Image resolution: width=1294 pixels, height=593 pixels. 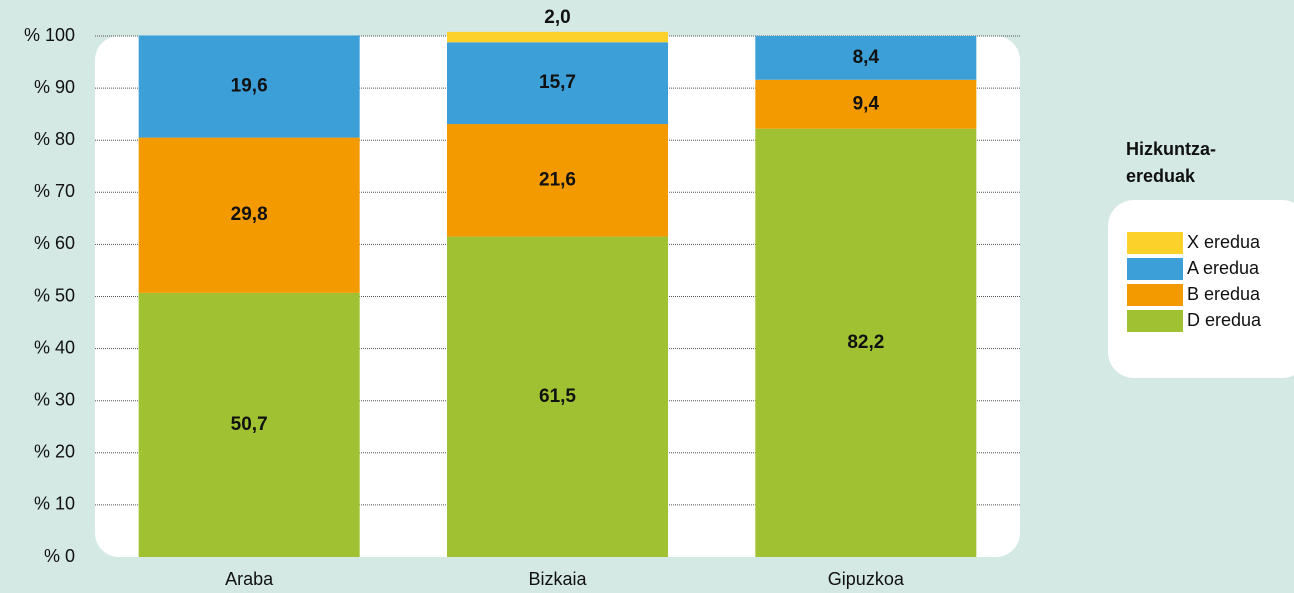 I want to click on value-label: 61,5, so click(x=557, y=396).